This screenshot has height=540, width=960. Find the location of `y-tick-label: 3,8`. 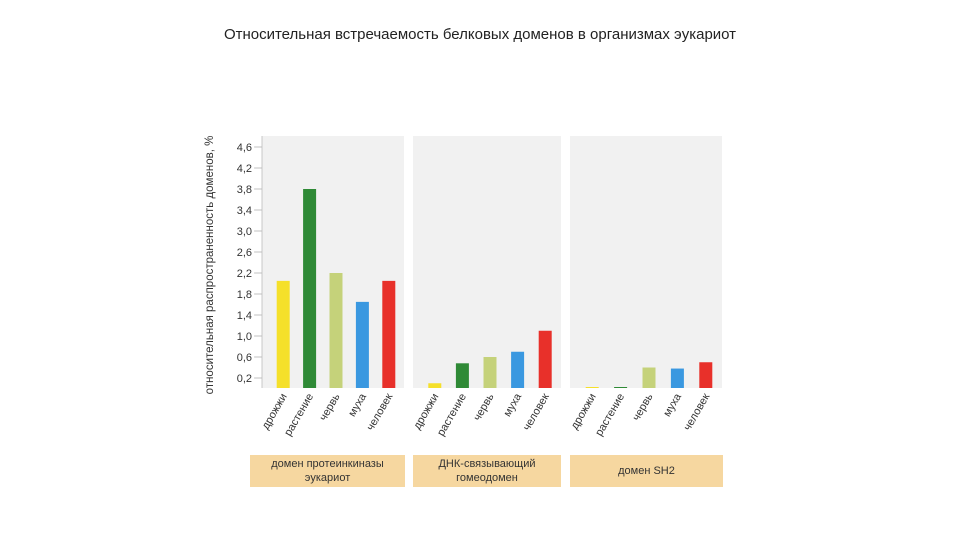

y-tick-label: 3,8 is located at coordinates (244, 190).